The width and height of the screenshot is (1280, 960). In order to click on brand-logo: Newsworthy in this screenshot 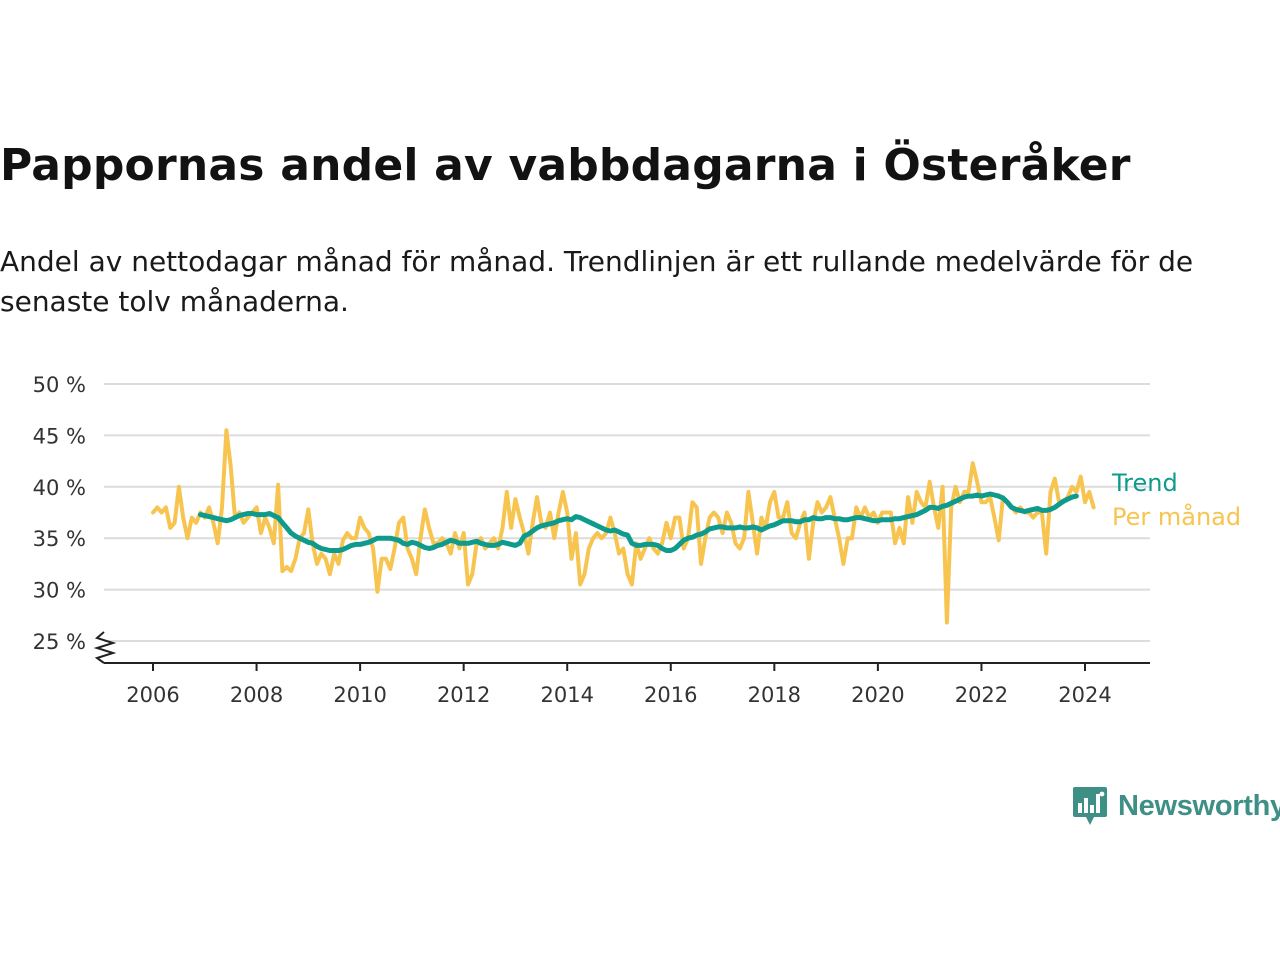, I will do `click(1176, 806)`.